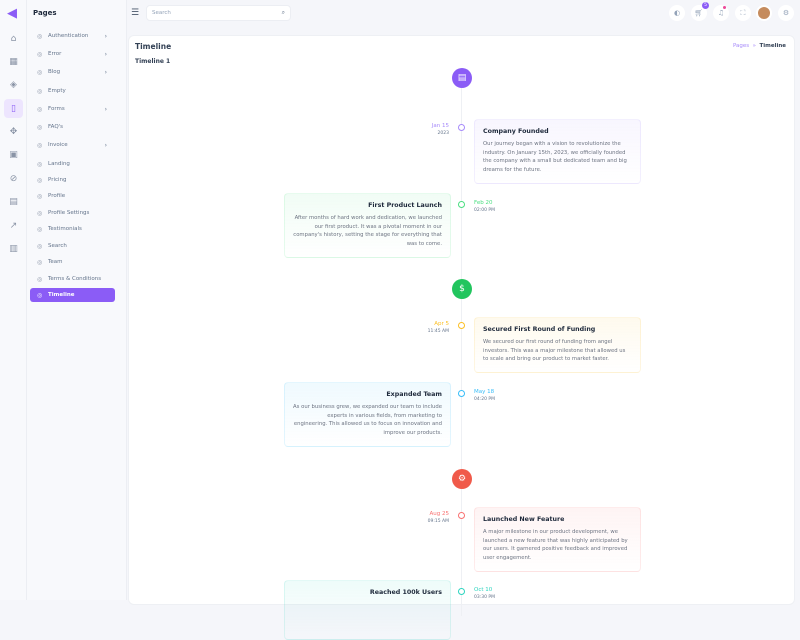 The height and width of the screenshot is (640, 800). What do you see at coordinates (13, 248) in the screenshot?
I see `table-icon: ▥` at bounding box center [13, 248].